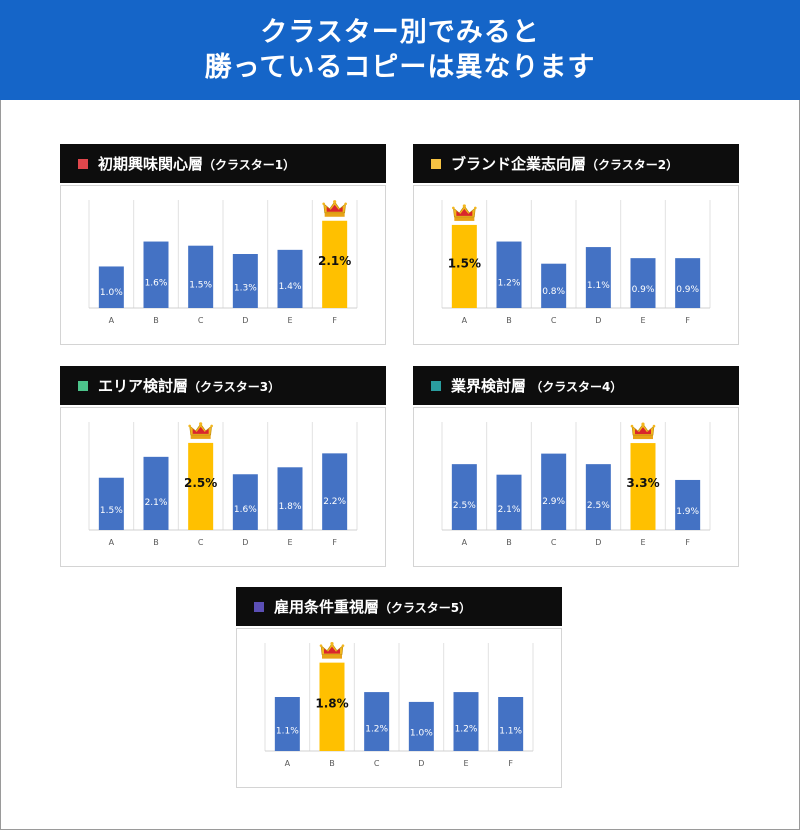  I want to click on data-label: 2.5%, so click(598, 506).